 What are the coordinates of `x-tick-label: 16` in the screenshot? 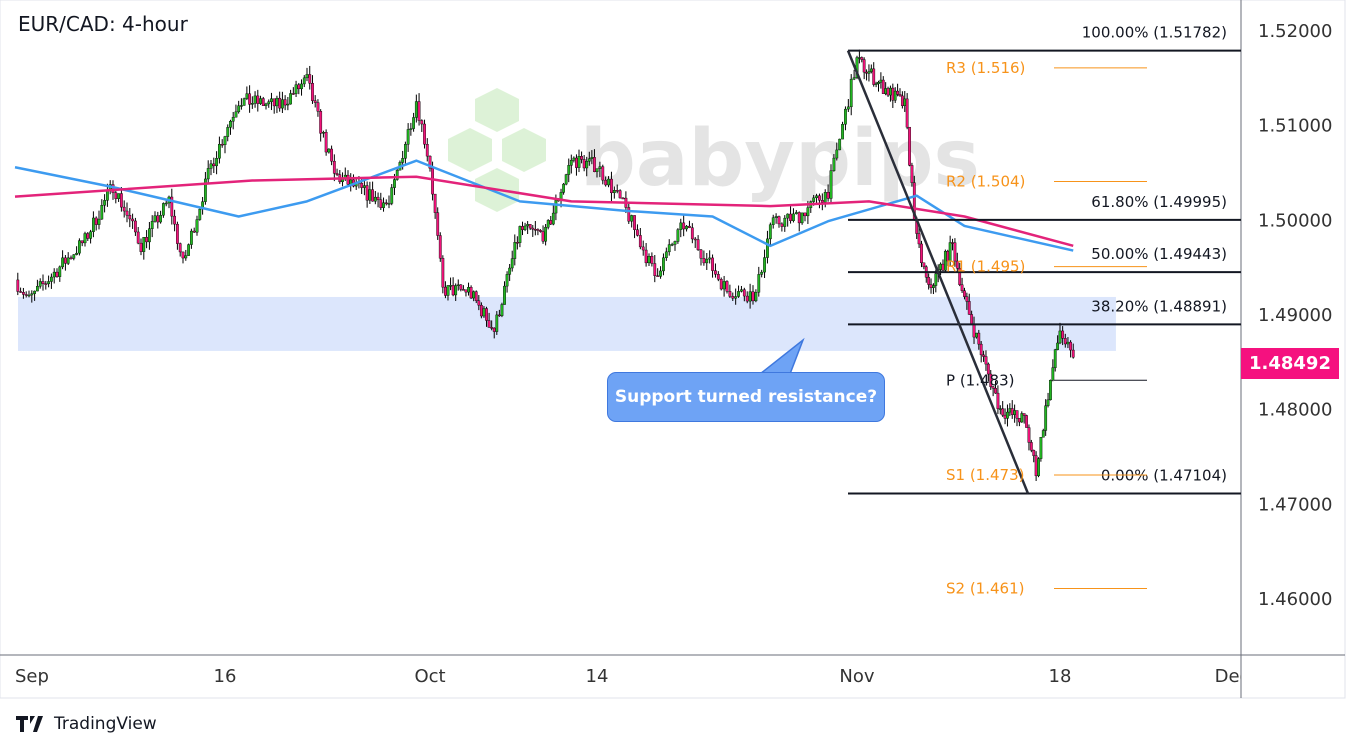 It's located at (225, 676).